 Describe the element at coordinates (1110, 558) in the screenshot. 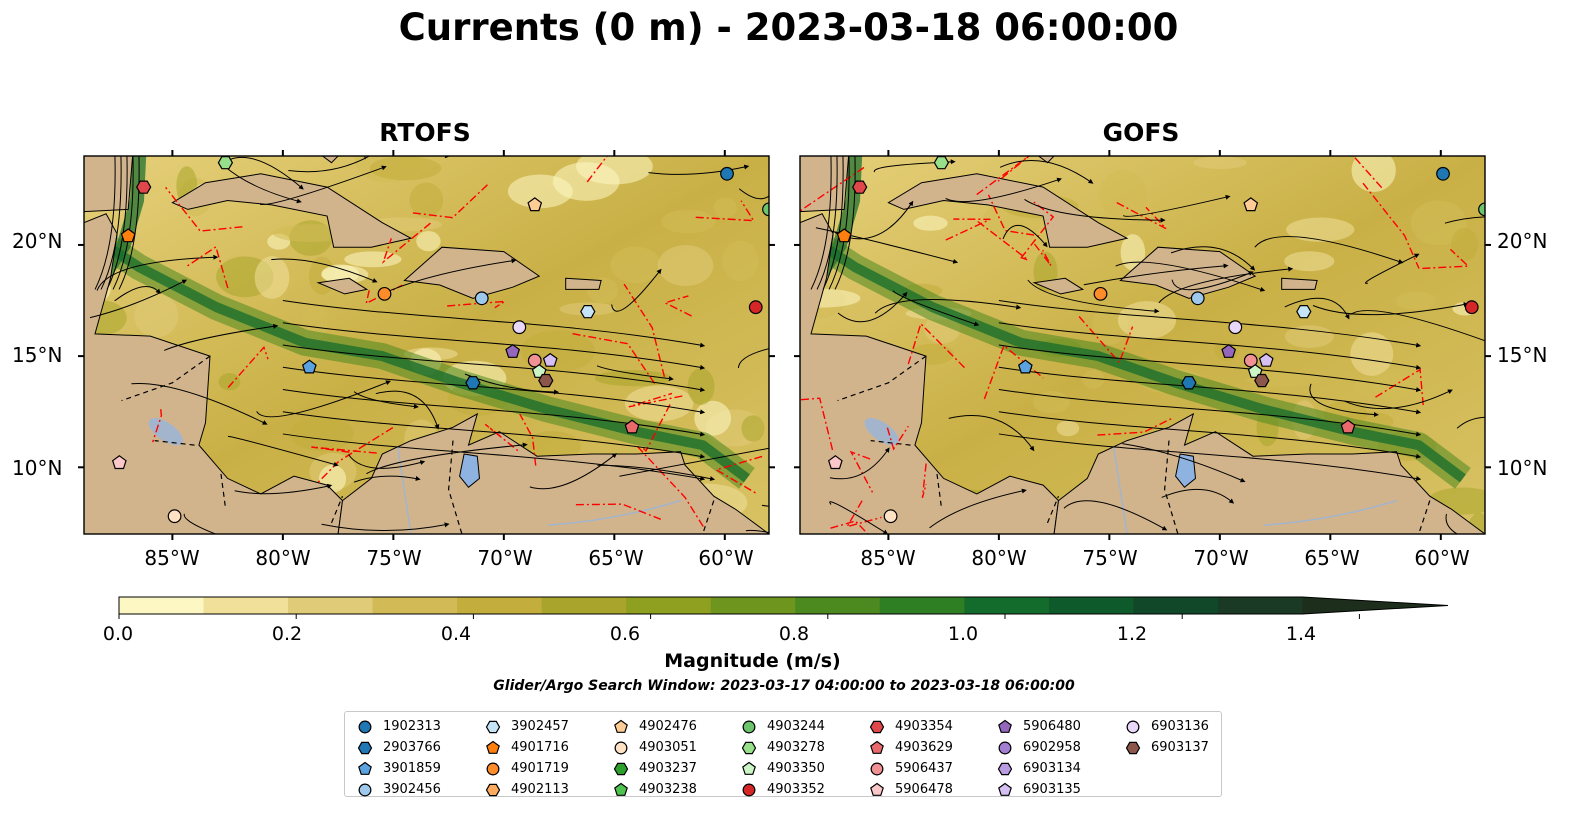

I see `lon-label-75-gofs: 75°W` at that location.